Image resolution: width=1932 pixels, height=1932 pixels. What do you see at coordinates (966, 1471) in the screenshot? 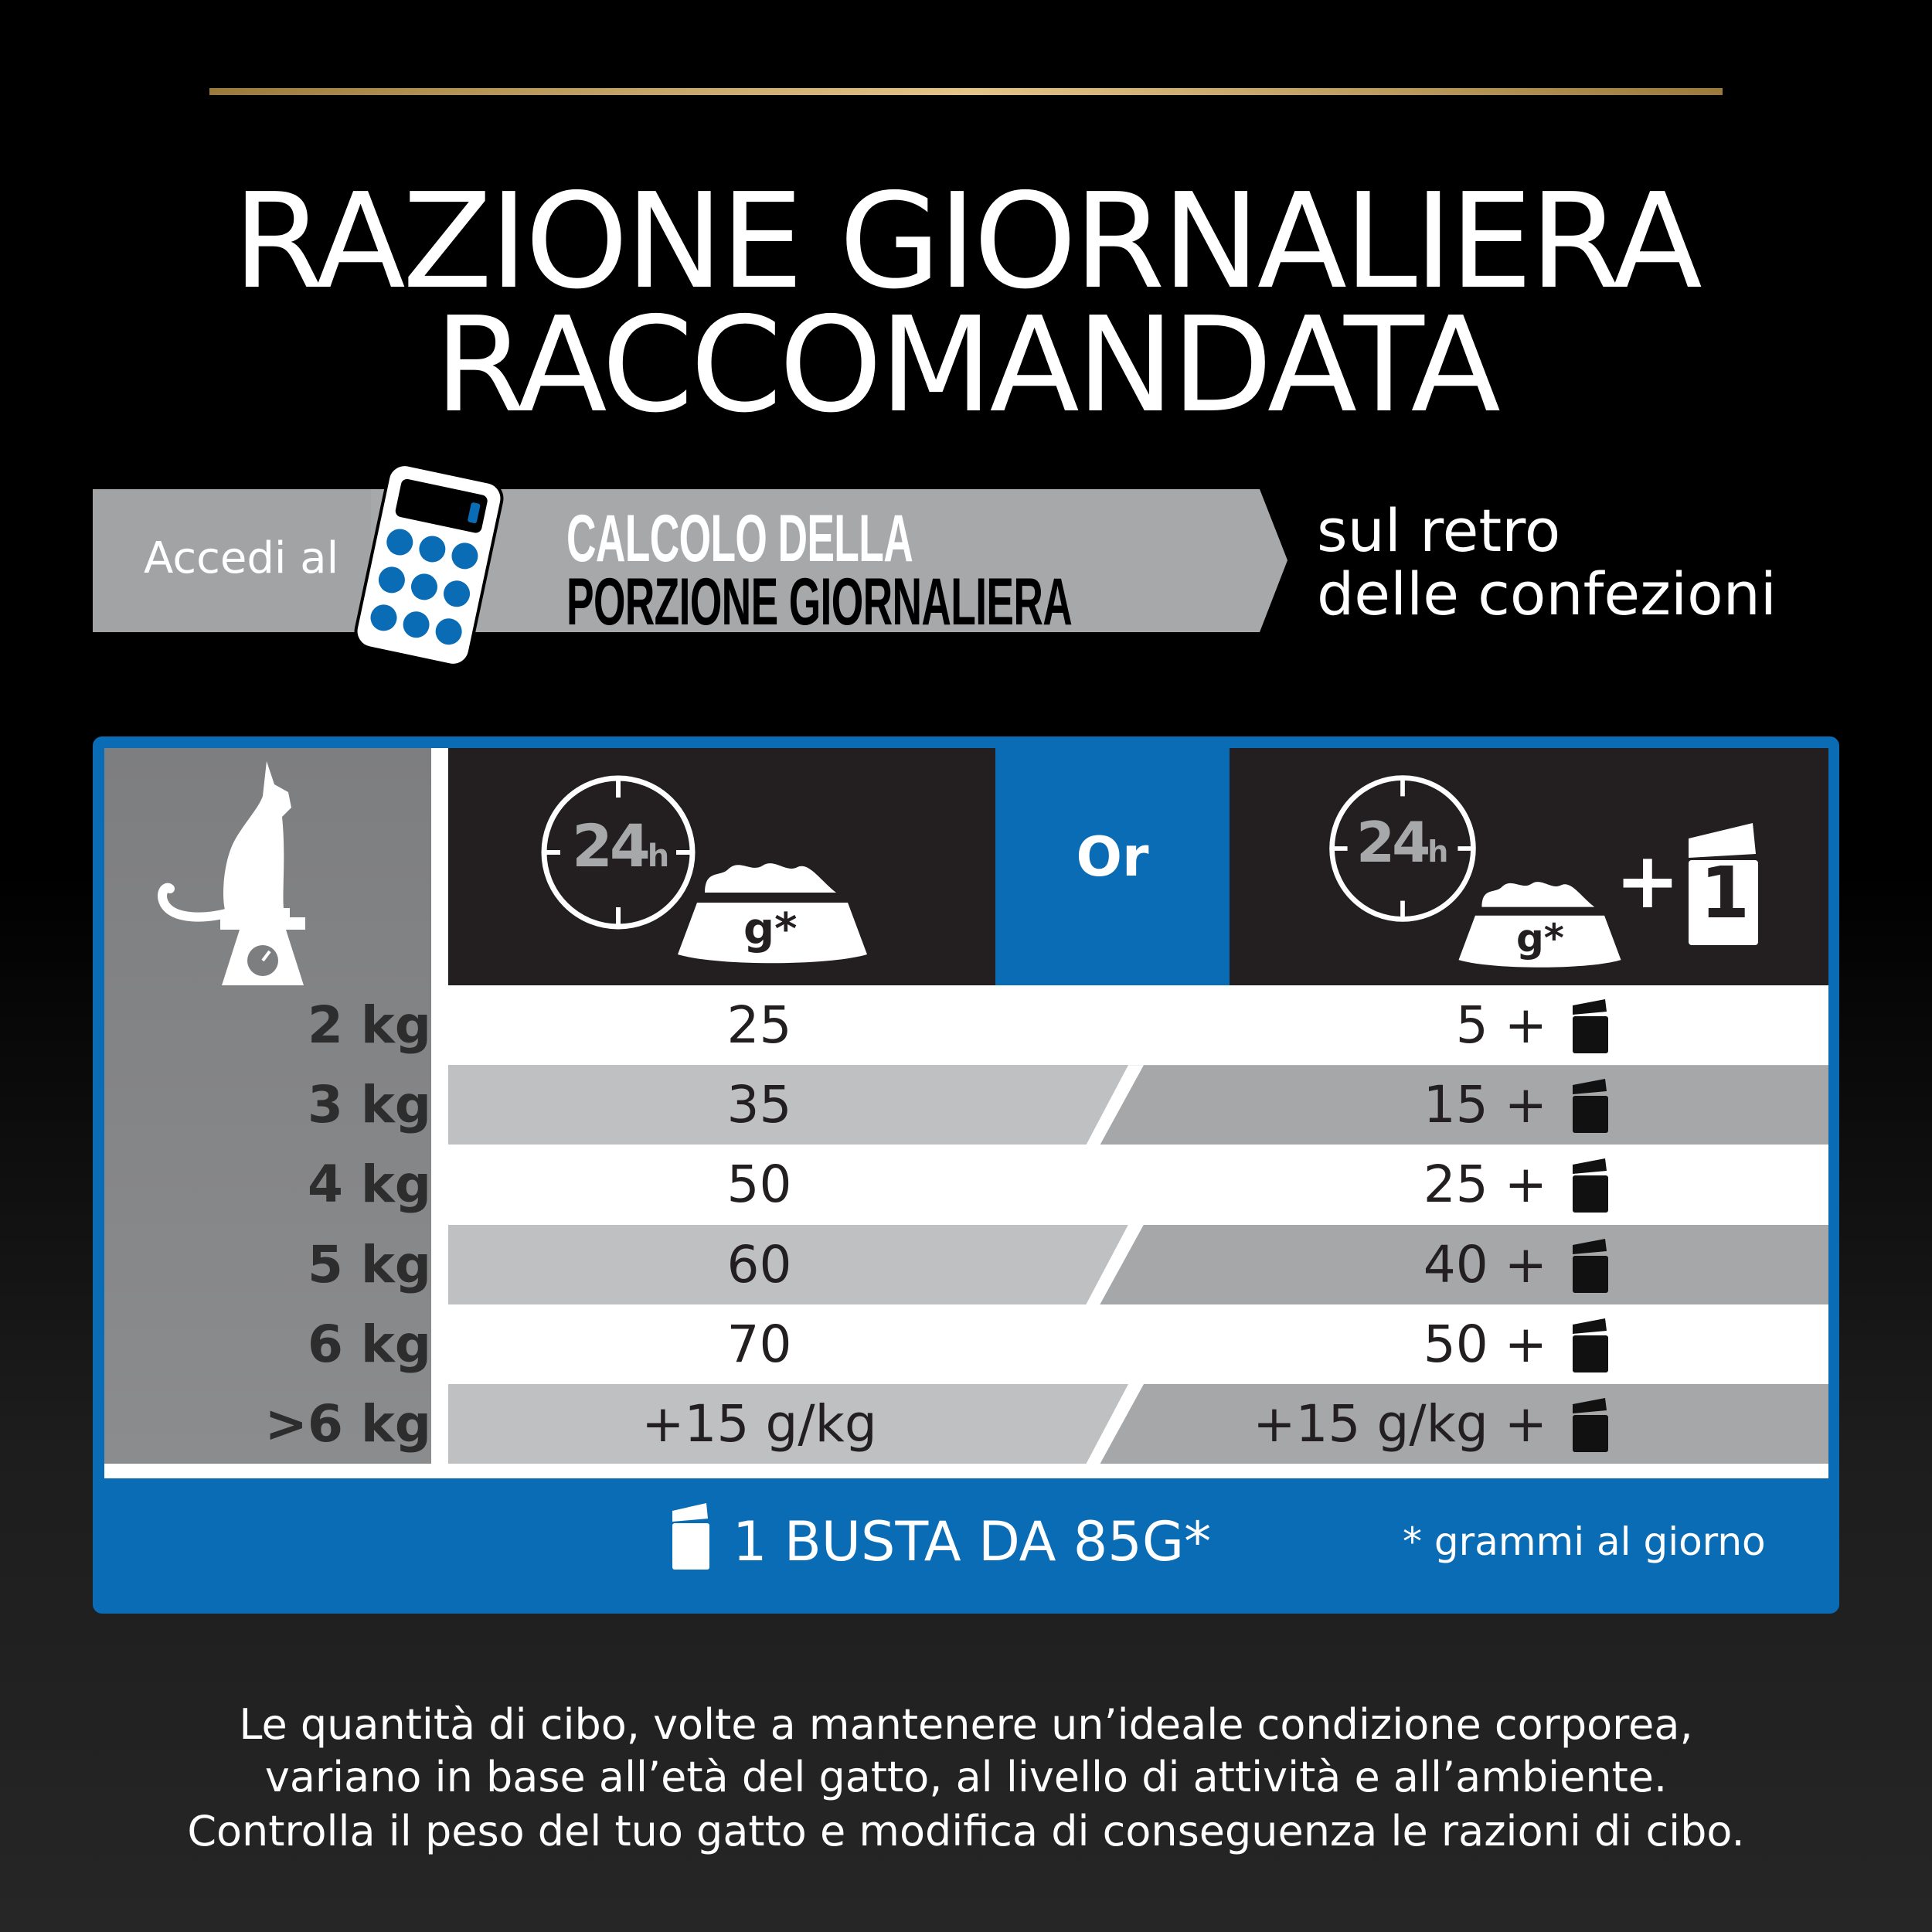
I see `table-bottom-strip` at bounding box center [966, 1471].